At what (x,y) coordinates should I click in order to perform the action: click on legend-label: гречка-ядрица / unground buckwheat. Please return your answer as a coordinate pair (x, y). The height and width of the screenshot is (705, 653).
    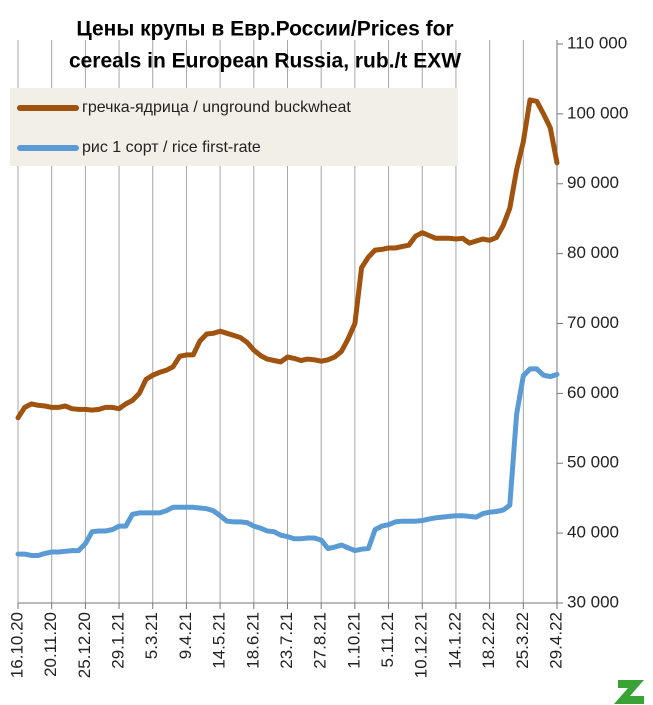
    Looking at the image, I should click on (216, 107).